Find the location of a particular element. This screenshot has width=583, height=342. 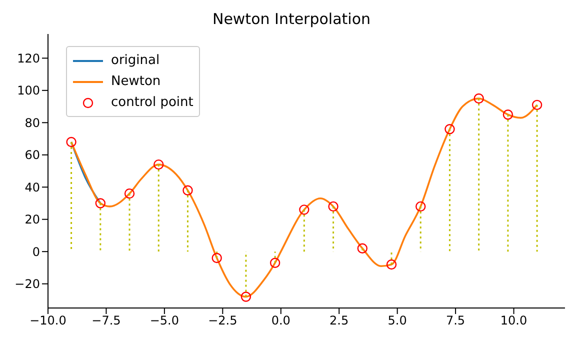

legend-label: control point is located at coordinates (152, 103).